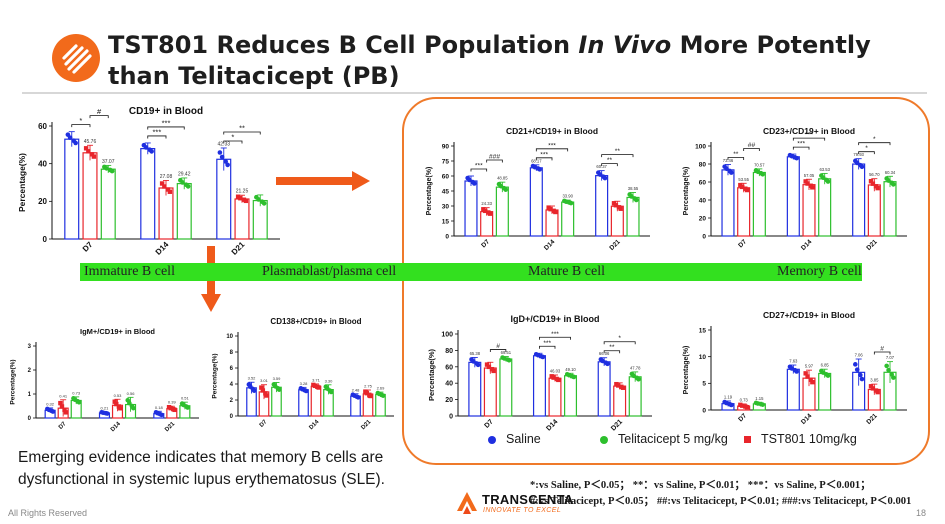 This screenshot has height=524, width=945. I want to click on data-label: 2.69, so click(381, 388).